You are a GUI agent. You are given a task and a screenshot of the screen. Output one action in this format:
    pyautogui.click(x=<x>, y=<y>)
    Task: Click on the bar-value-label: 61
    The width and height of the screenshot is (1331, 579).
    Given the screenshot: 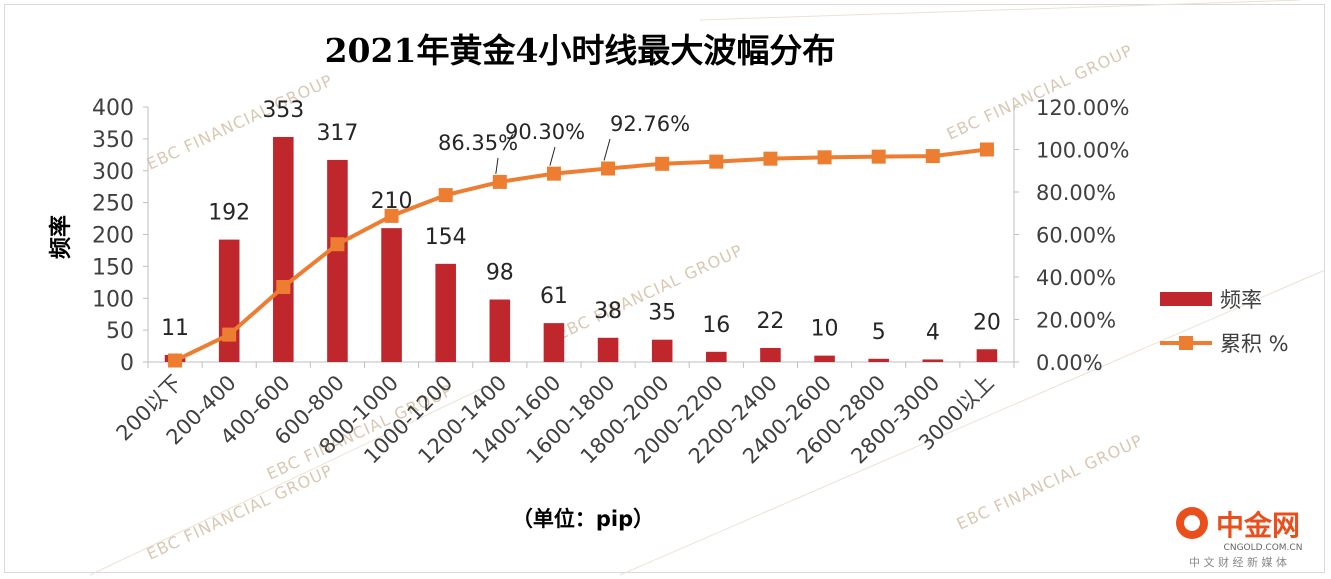 What is the action you would take?
    pyautogui.click(x=554, y=296)
    